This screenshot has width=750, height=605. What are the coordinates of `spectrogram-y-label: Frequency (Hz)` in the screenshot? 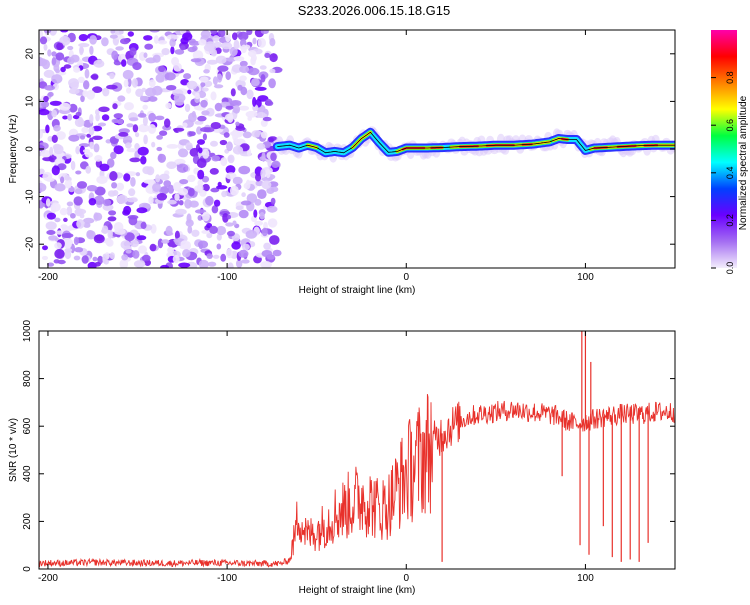 It's located at (13, 149).